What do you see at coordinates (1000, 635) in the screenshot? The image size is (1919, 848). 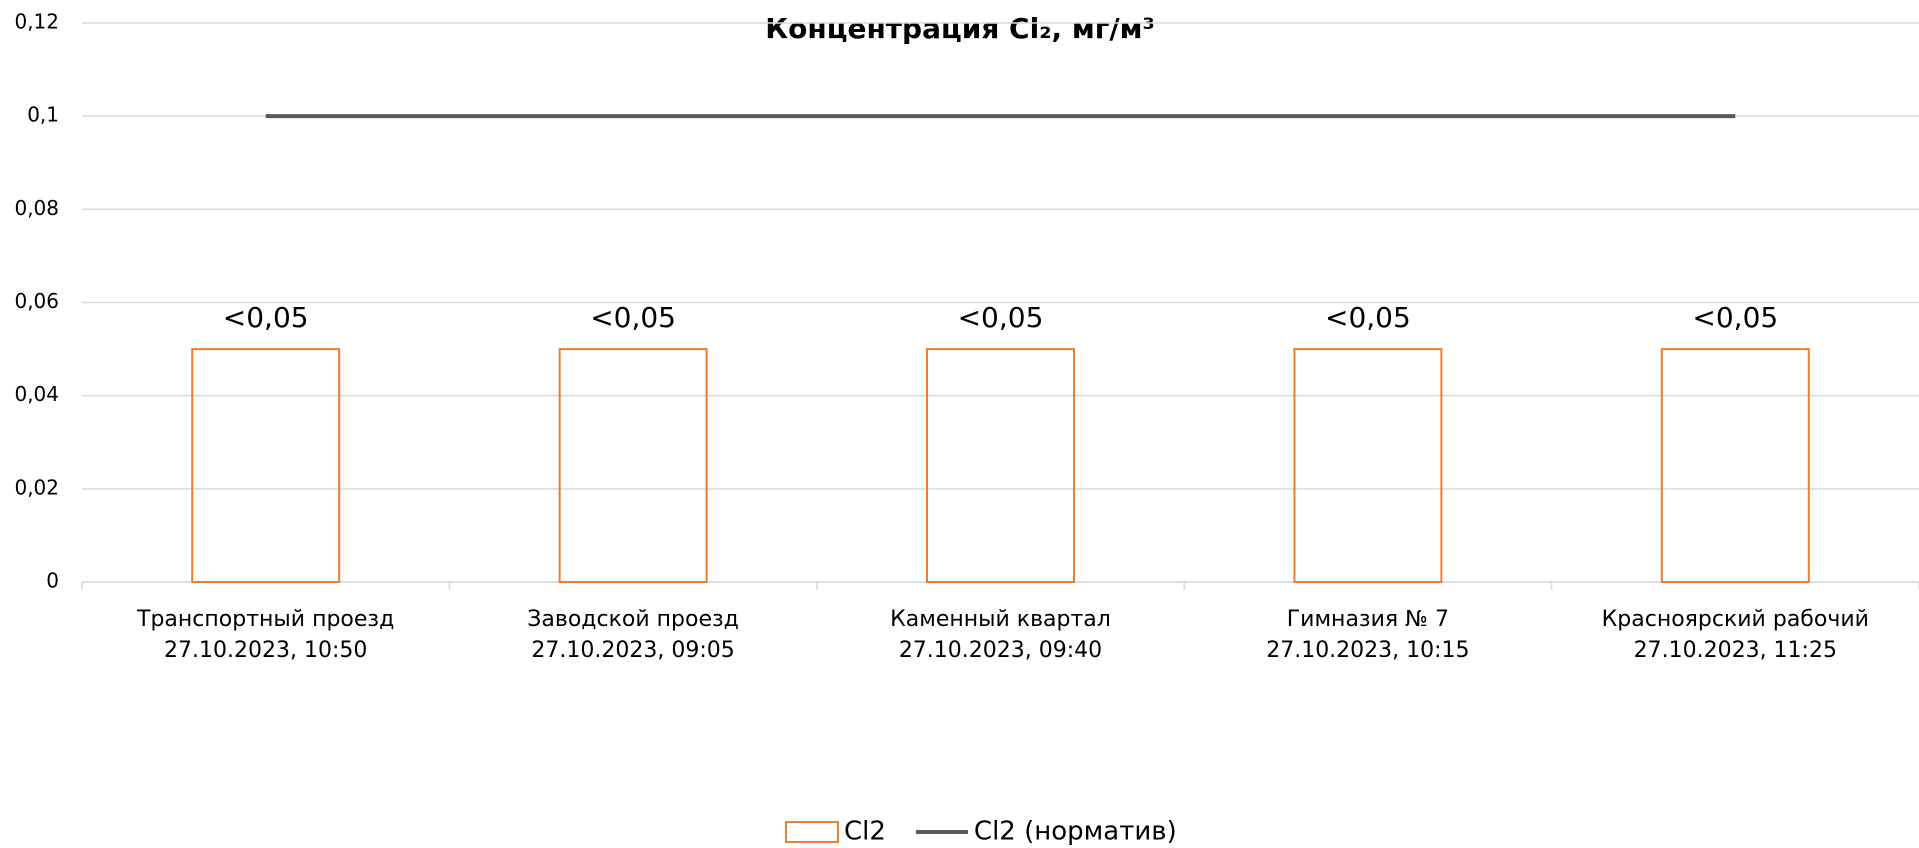 I see `x-tick-label: Каменный квартал 27.10.2023, 09:40` at bounding box center [1000, 635].